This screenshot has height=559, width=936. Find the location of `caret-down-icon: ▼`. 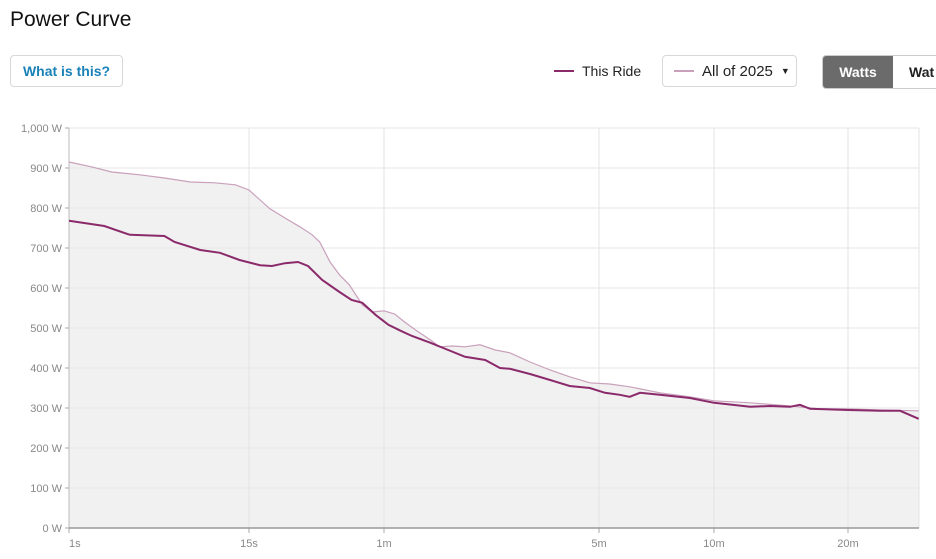

caret-down-icon: ▼ is located at coordinates (785, 71).